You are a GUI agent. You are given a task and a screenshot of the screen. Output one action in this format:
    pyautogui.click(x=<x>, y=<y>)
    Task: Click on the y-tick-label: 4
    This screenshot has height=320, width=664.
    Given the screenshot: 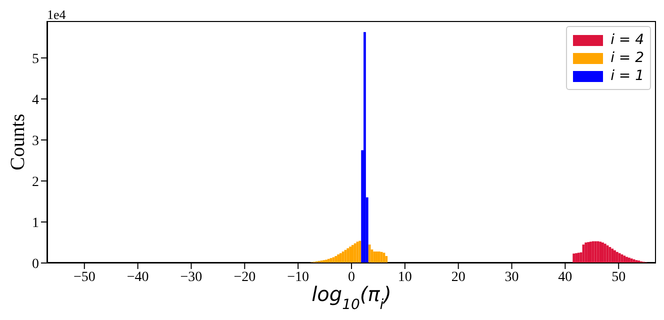 What is the action you would take?
    pyautogui.click(x=35, y=100)
    